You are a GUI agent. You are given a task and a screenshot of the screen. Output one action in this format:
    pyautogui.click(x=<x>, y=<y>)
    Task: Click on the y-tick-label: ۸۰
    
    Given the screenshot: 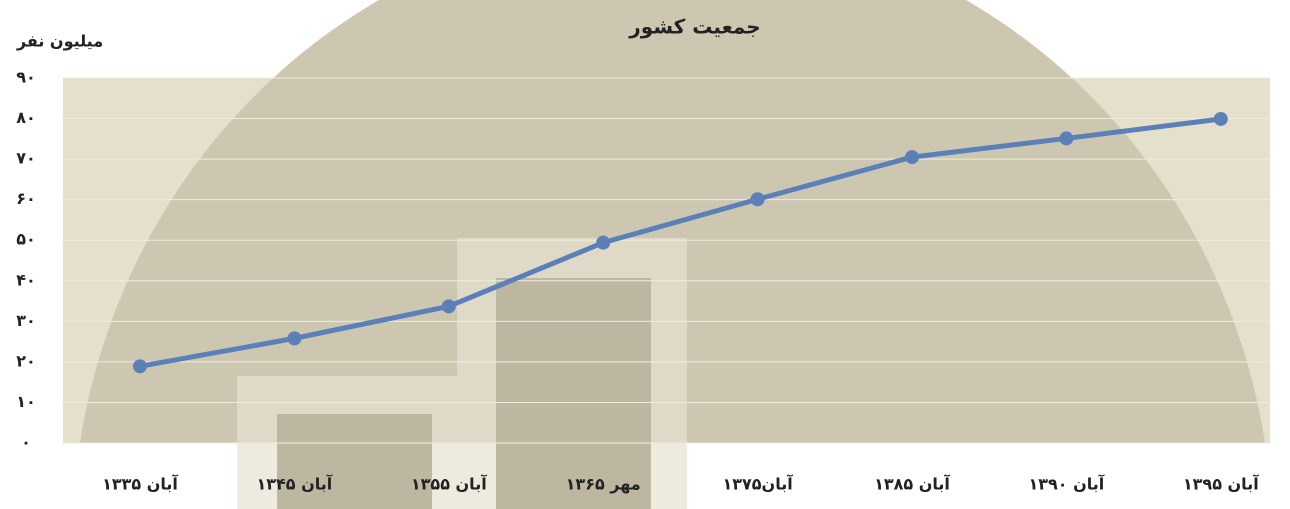 What is the action you would take?
    pyautogui.click(x=26, y=117)
    